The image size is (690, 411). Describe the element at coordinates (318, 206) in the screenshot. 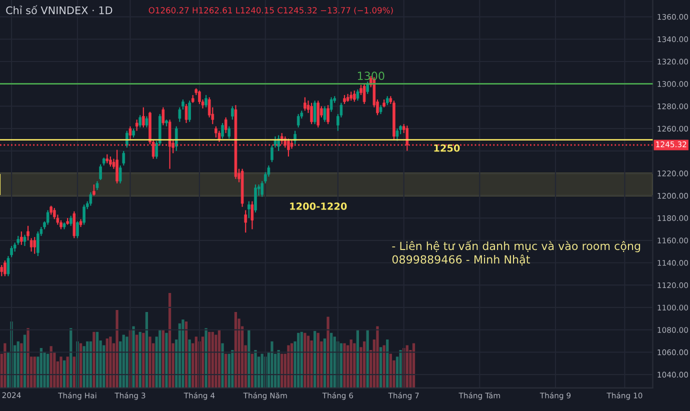

I see `band-label: 1200-1220` at that location.